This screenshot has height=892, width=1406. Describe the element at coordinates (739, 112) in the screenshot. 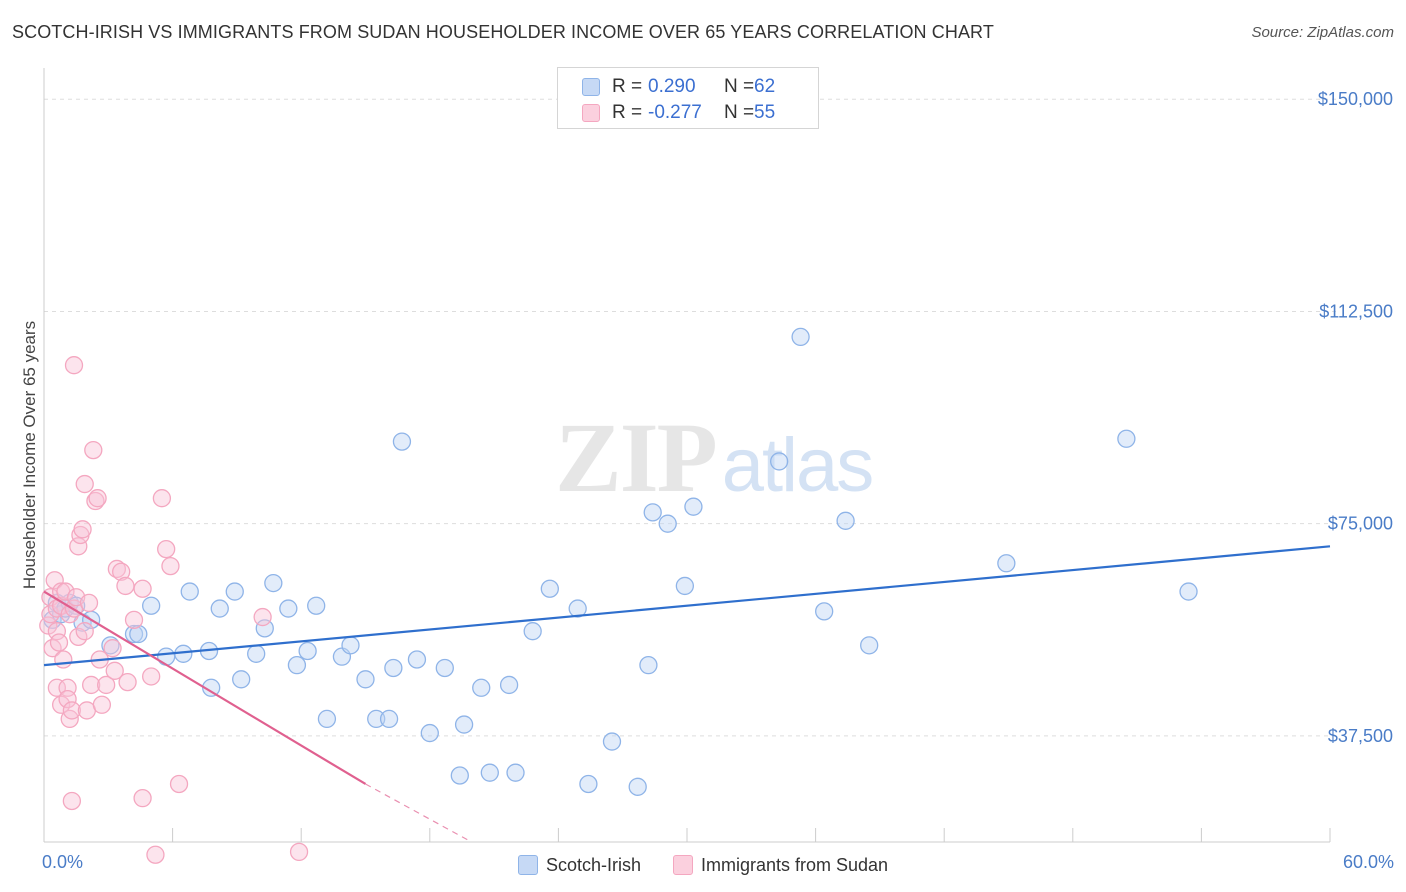

I see `legend-n-label: N =` at that location.